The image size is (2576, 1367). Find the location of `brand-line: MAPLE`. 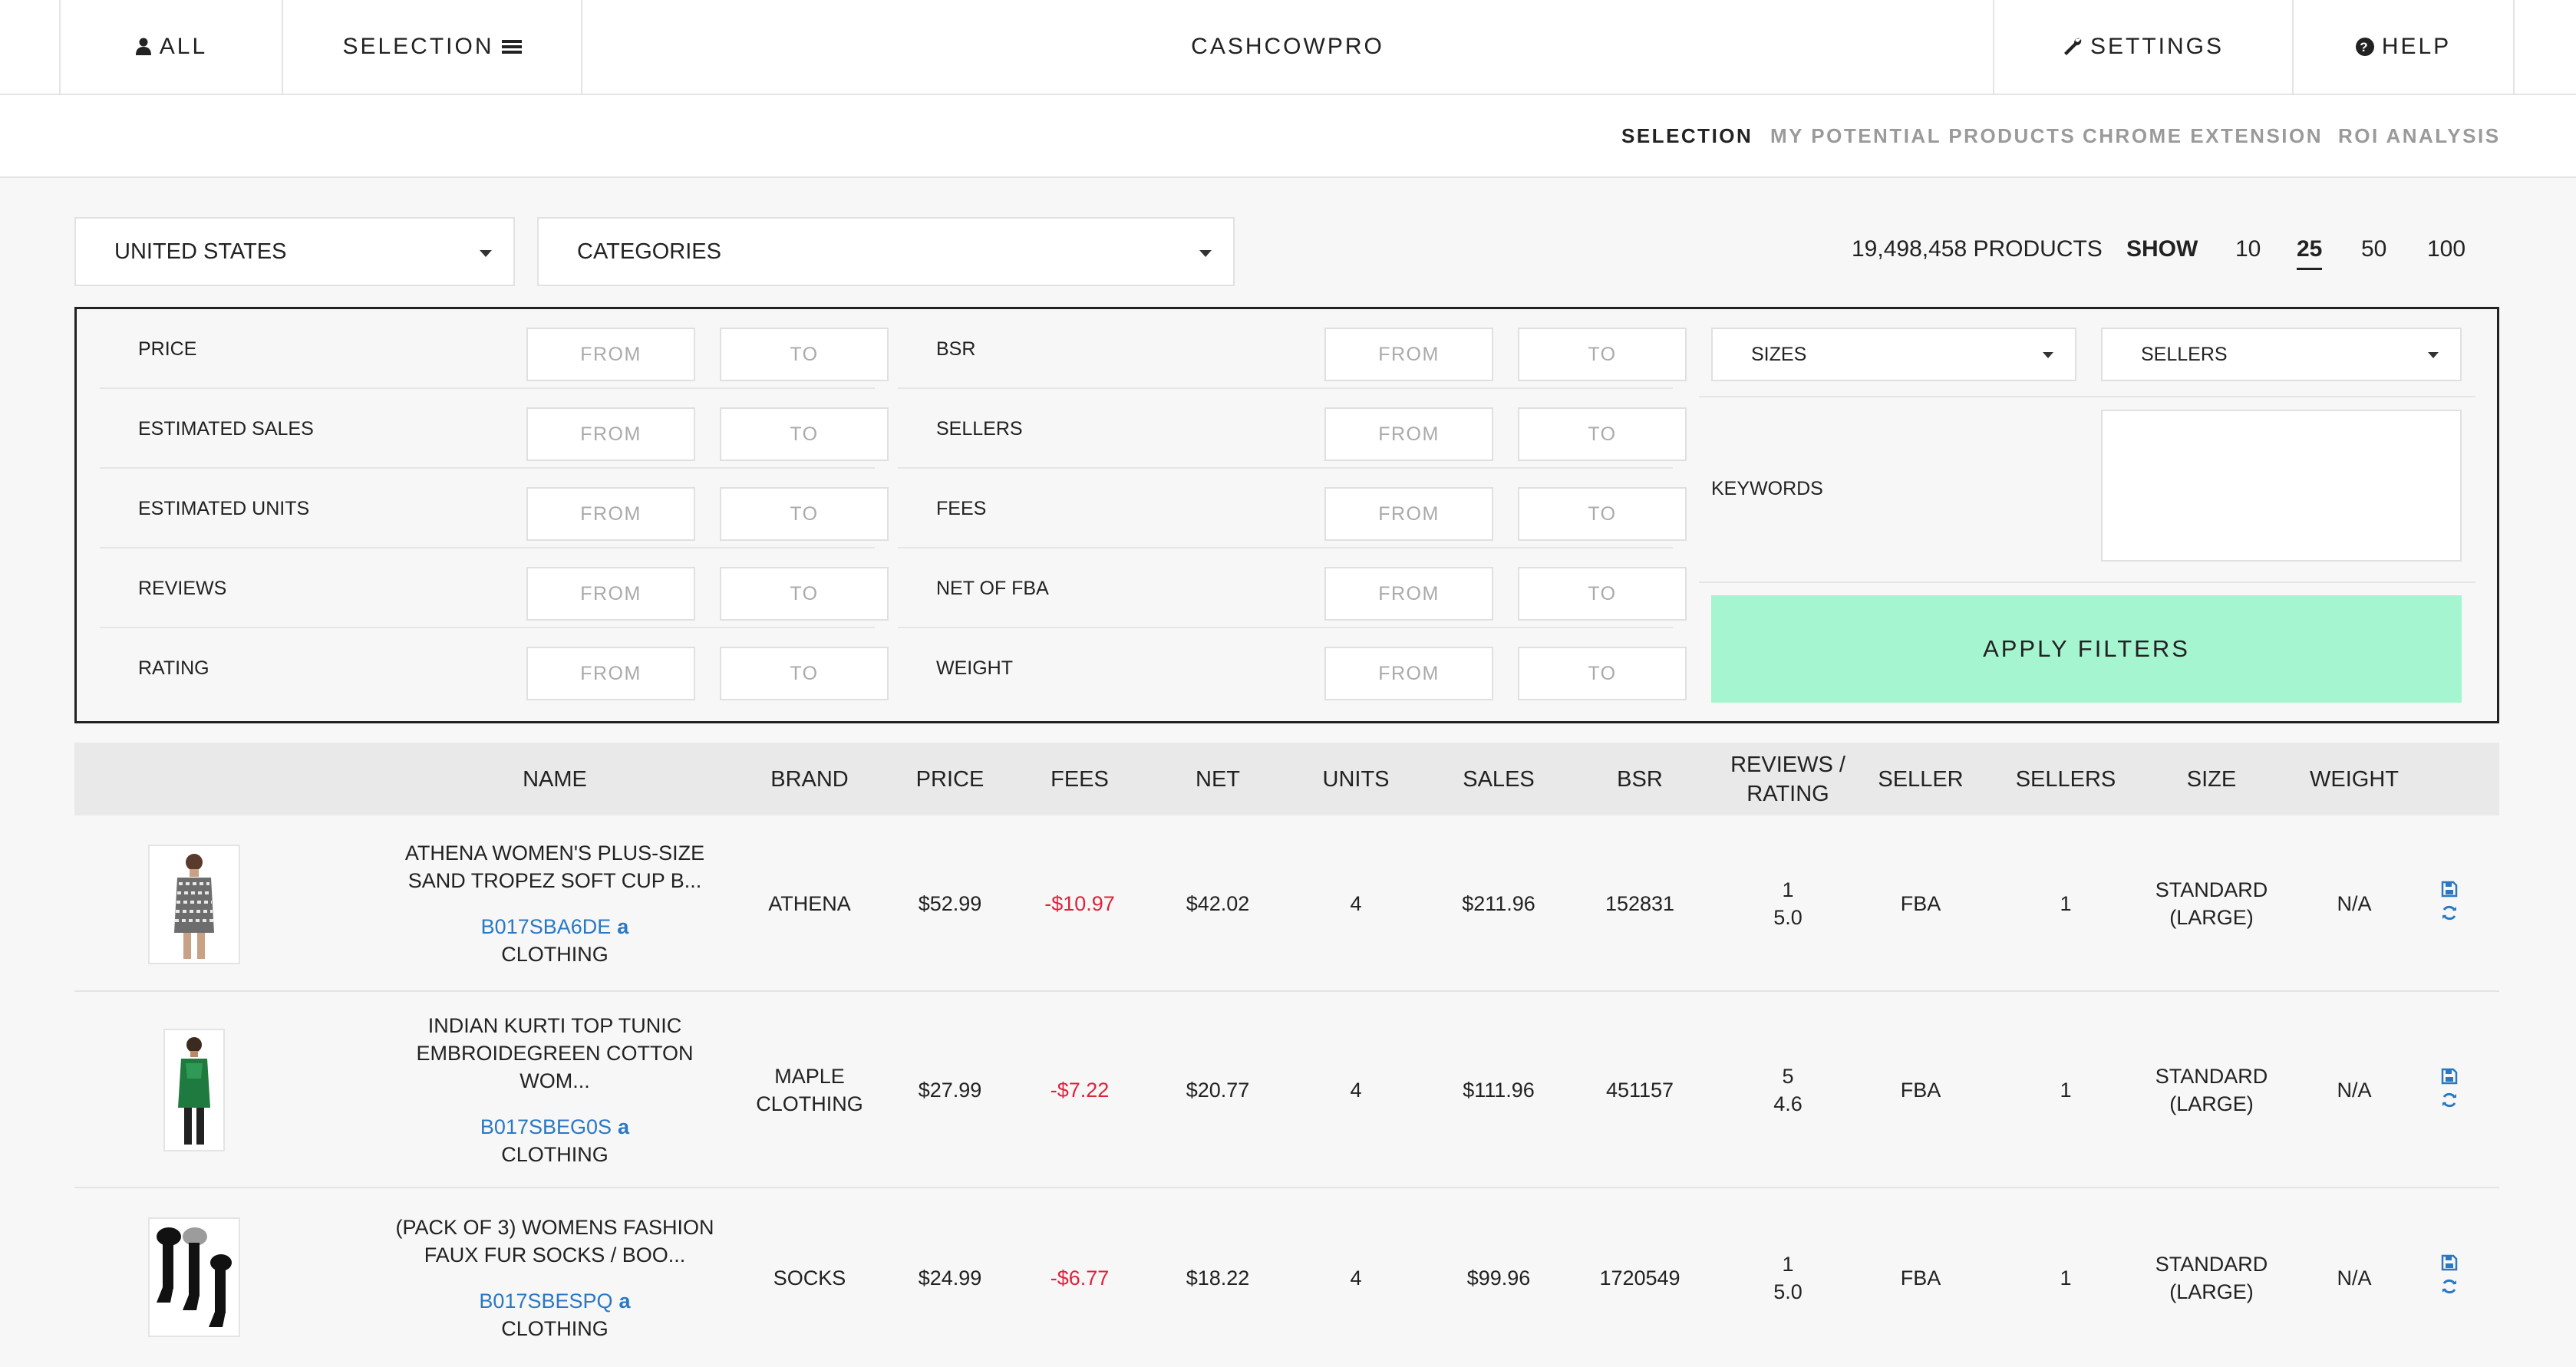

brand-line: MAPLE is located at coordinates (809, 1077).